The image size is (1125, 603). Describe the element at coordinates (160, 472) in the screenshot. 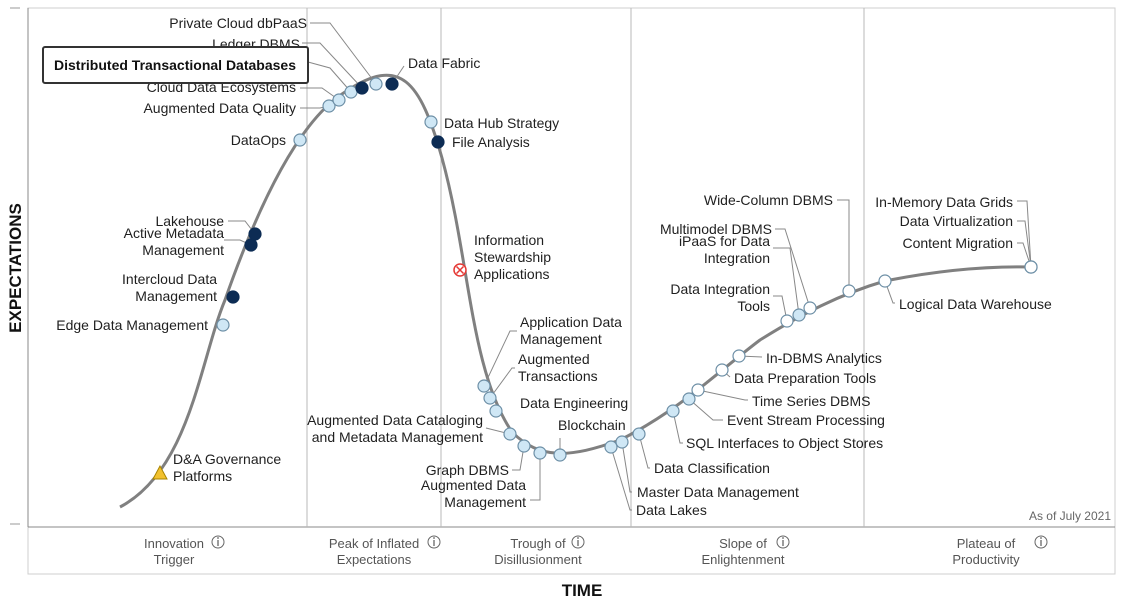

I see `triangle-marker` at that location.